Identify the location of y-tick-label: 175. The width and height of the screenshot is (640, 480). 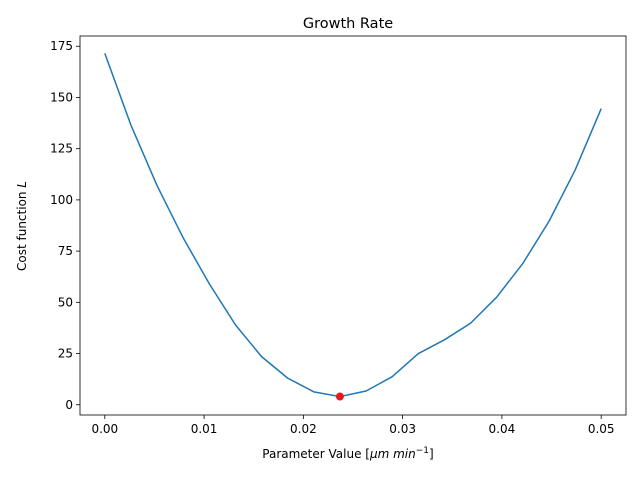
(61, 46).